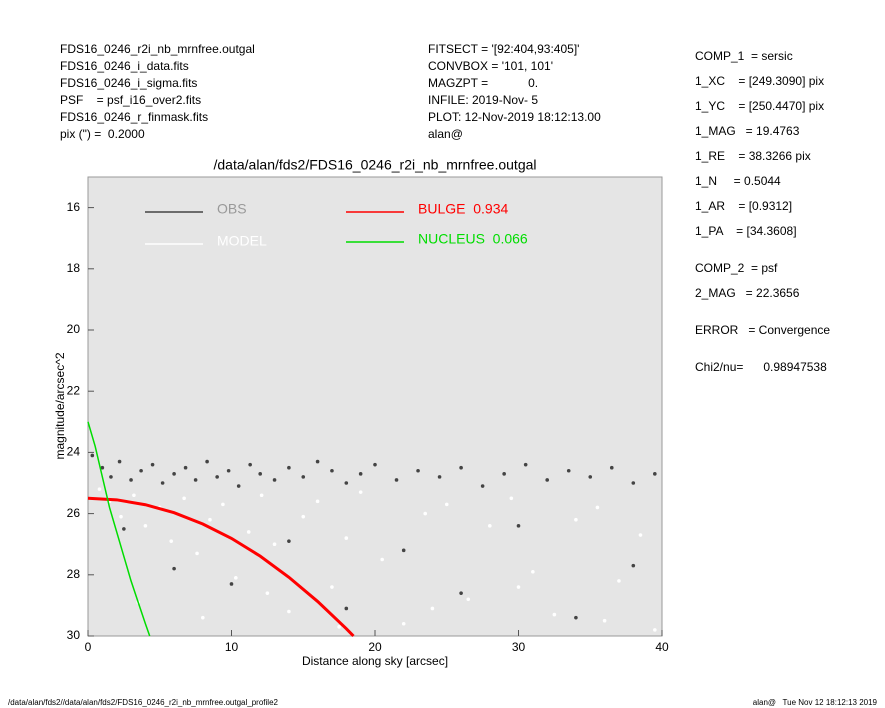 Image resolution: width=885 pixels, height=708 pixels. I want to click on y-tick-label: 16, so click(74, 207).